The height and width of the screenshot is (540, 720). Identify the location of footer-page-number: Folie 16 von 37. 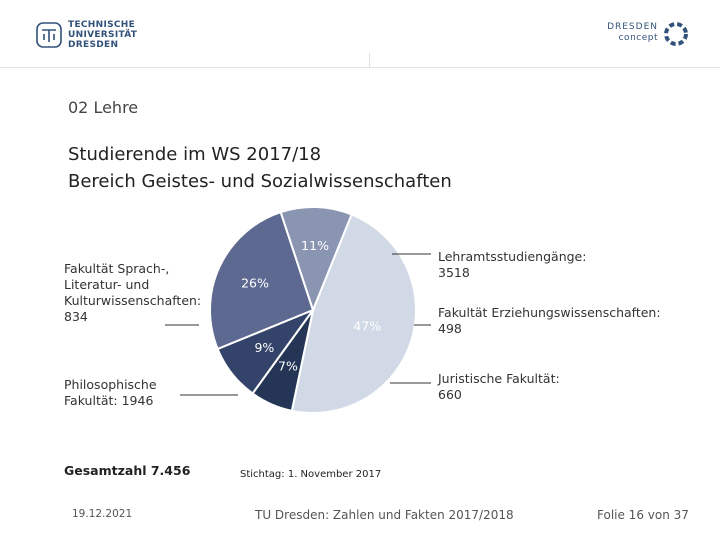
(643, 515).